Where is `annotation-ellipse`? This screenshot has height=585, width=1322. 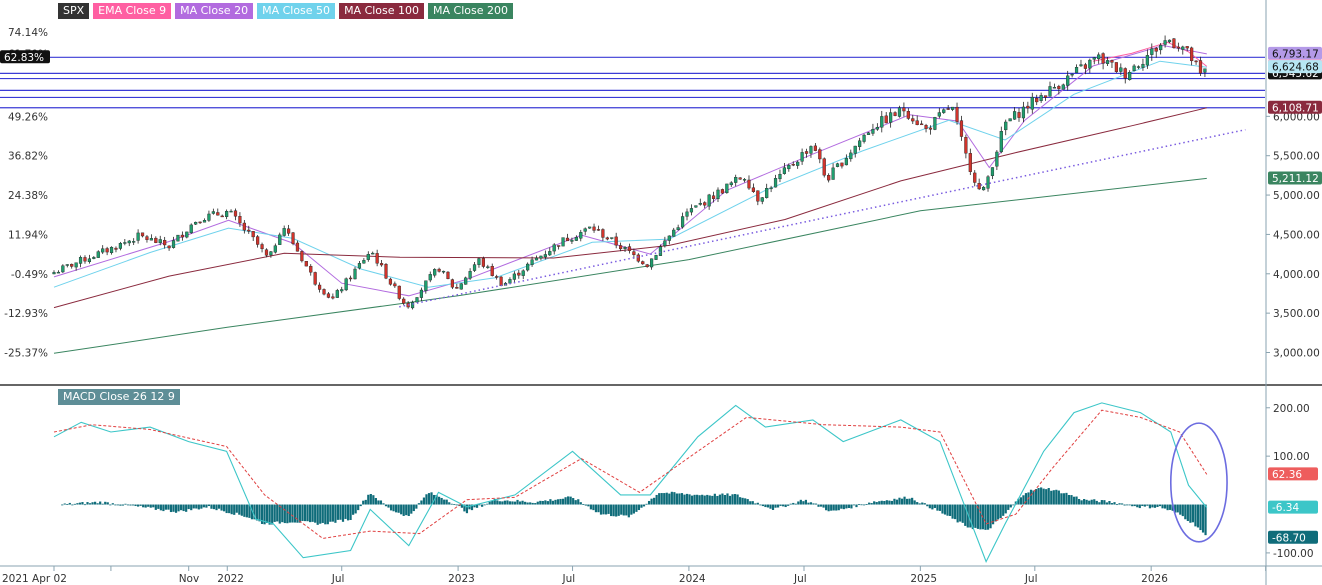 annotation-ellipse is located at coordinates (1198, 482).